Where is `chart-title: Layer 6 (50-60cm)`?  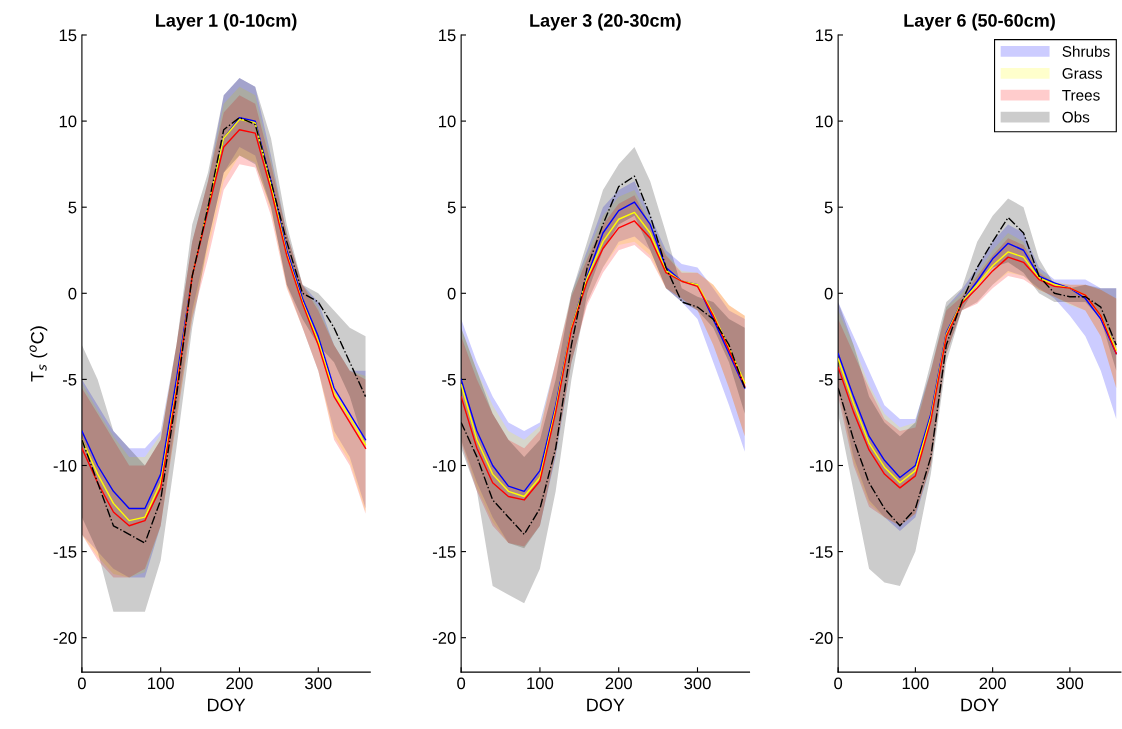
chart-title: Layer 6 (50-60cm) is located at coordinates (979, 22).